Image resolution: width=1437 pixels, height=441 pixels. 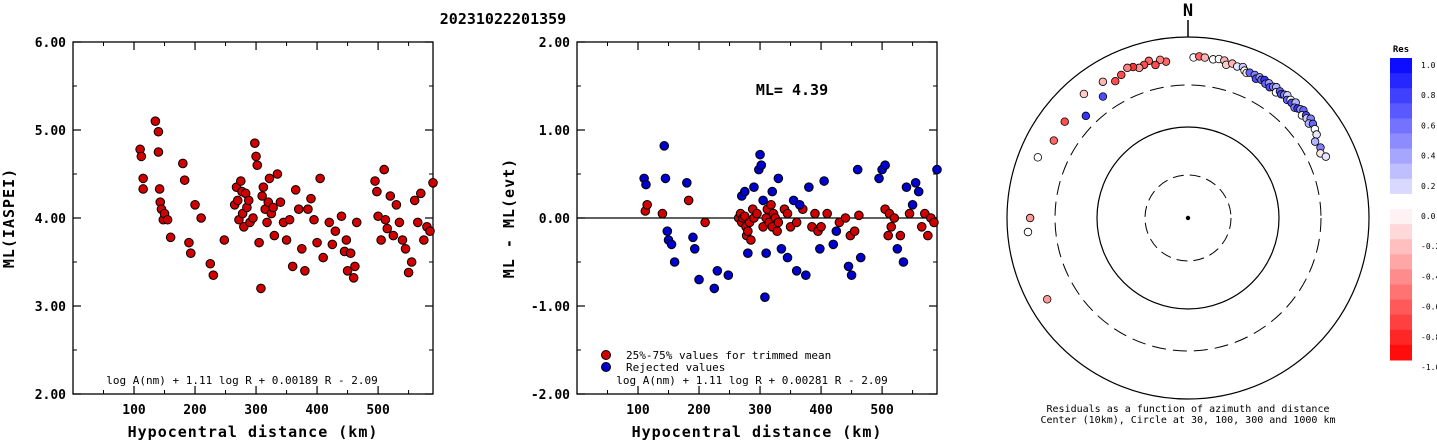 I want to click on colorbar-tick-label: -0.2, so click(x=1429, y=246).